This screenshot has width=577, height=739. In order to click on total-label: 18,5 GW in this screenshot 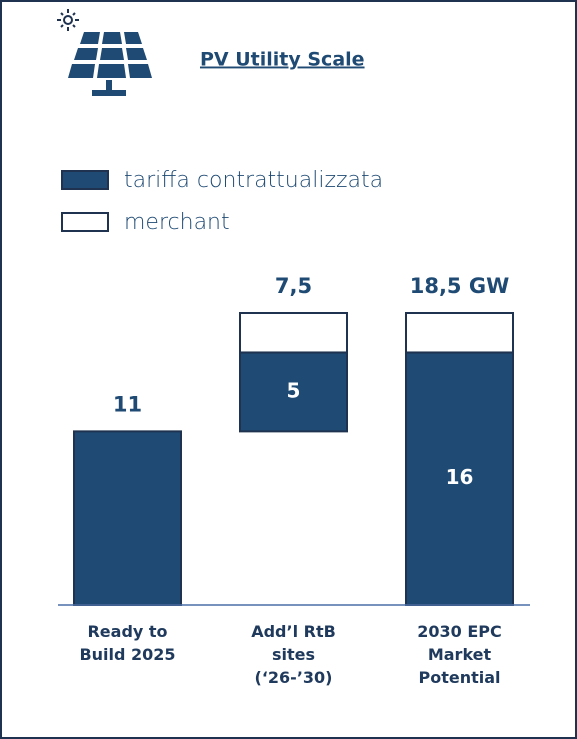, I will do `click(460, 286)`.